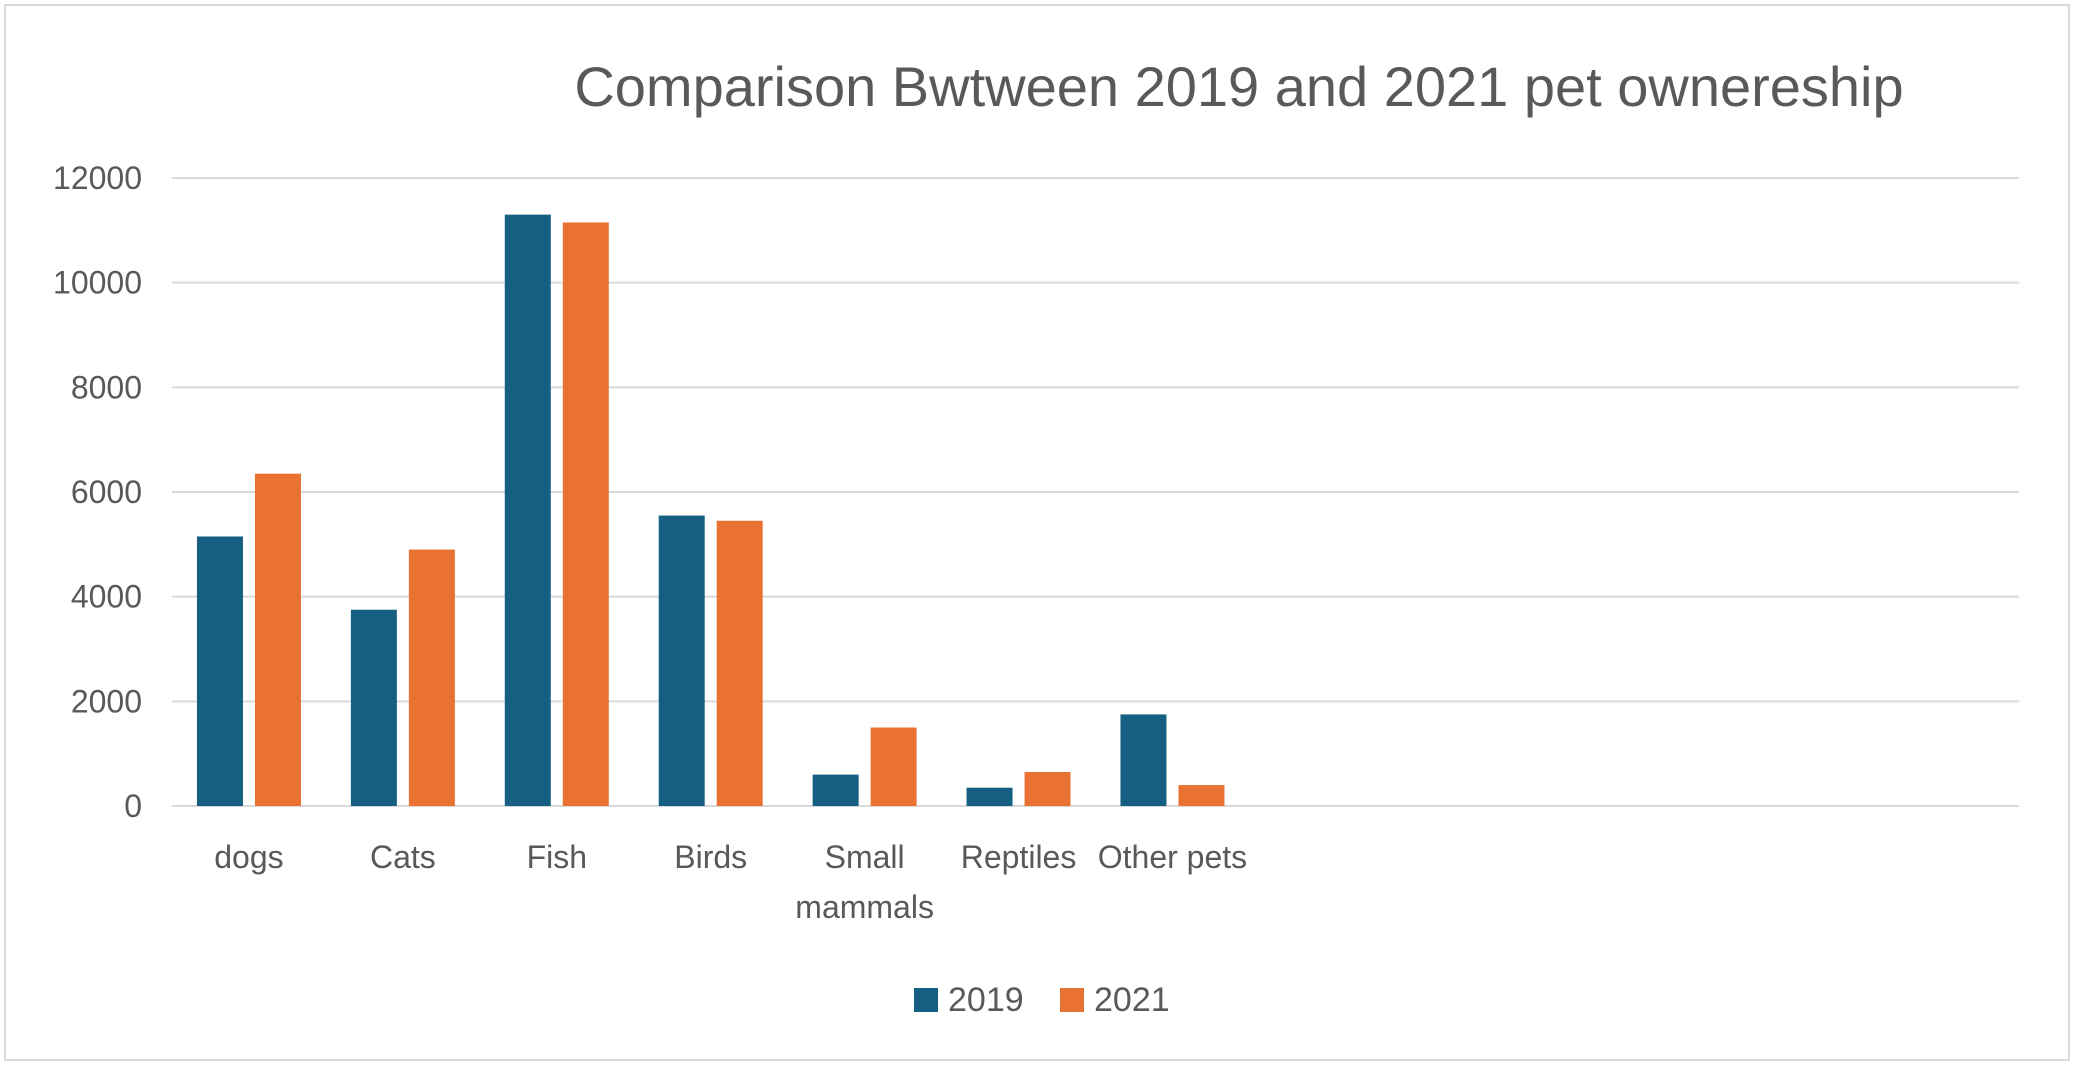 Image resolution: width=2076 pixels, height=1067 pixels. Describe the element at coordinates (1047, 788) in the screenshot. I see `bar-2021-reptiles` at that location.